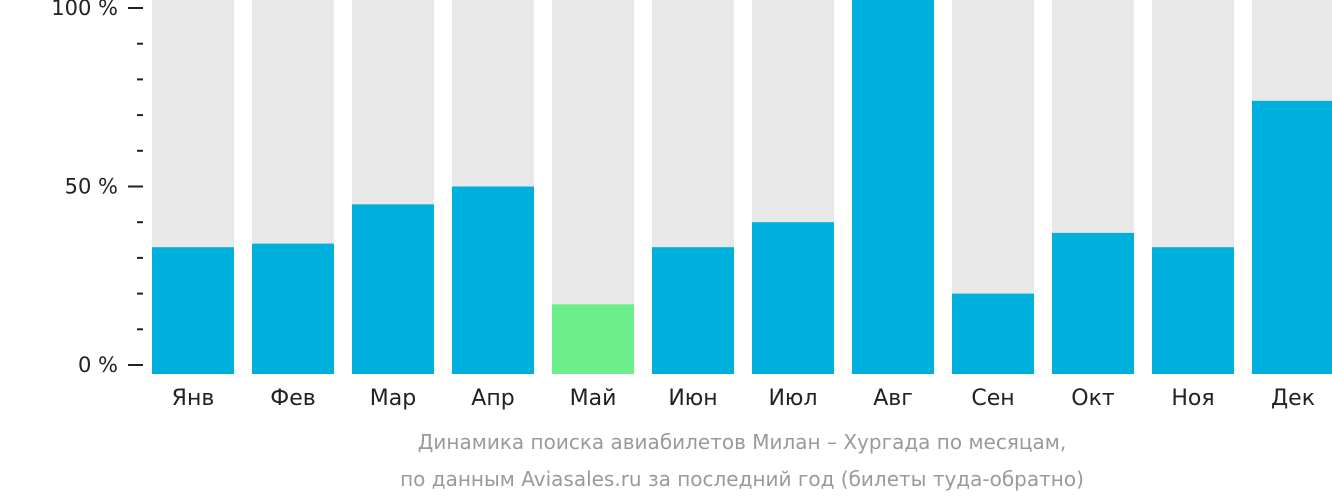  I want to click on y-tick-label: 100 %, so click(84, 10).